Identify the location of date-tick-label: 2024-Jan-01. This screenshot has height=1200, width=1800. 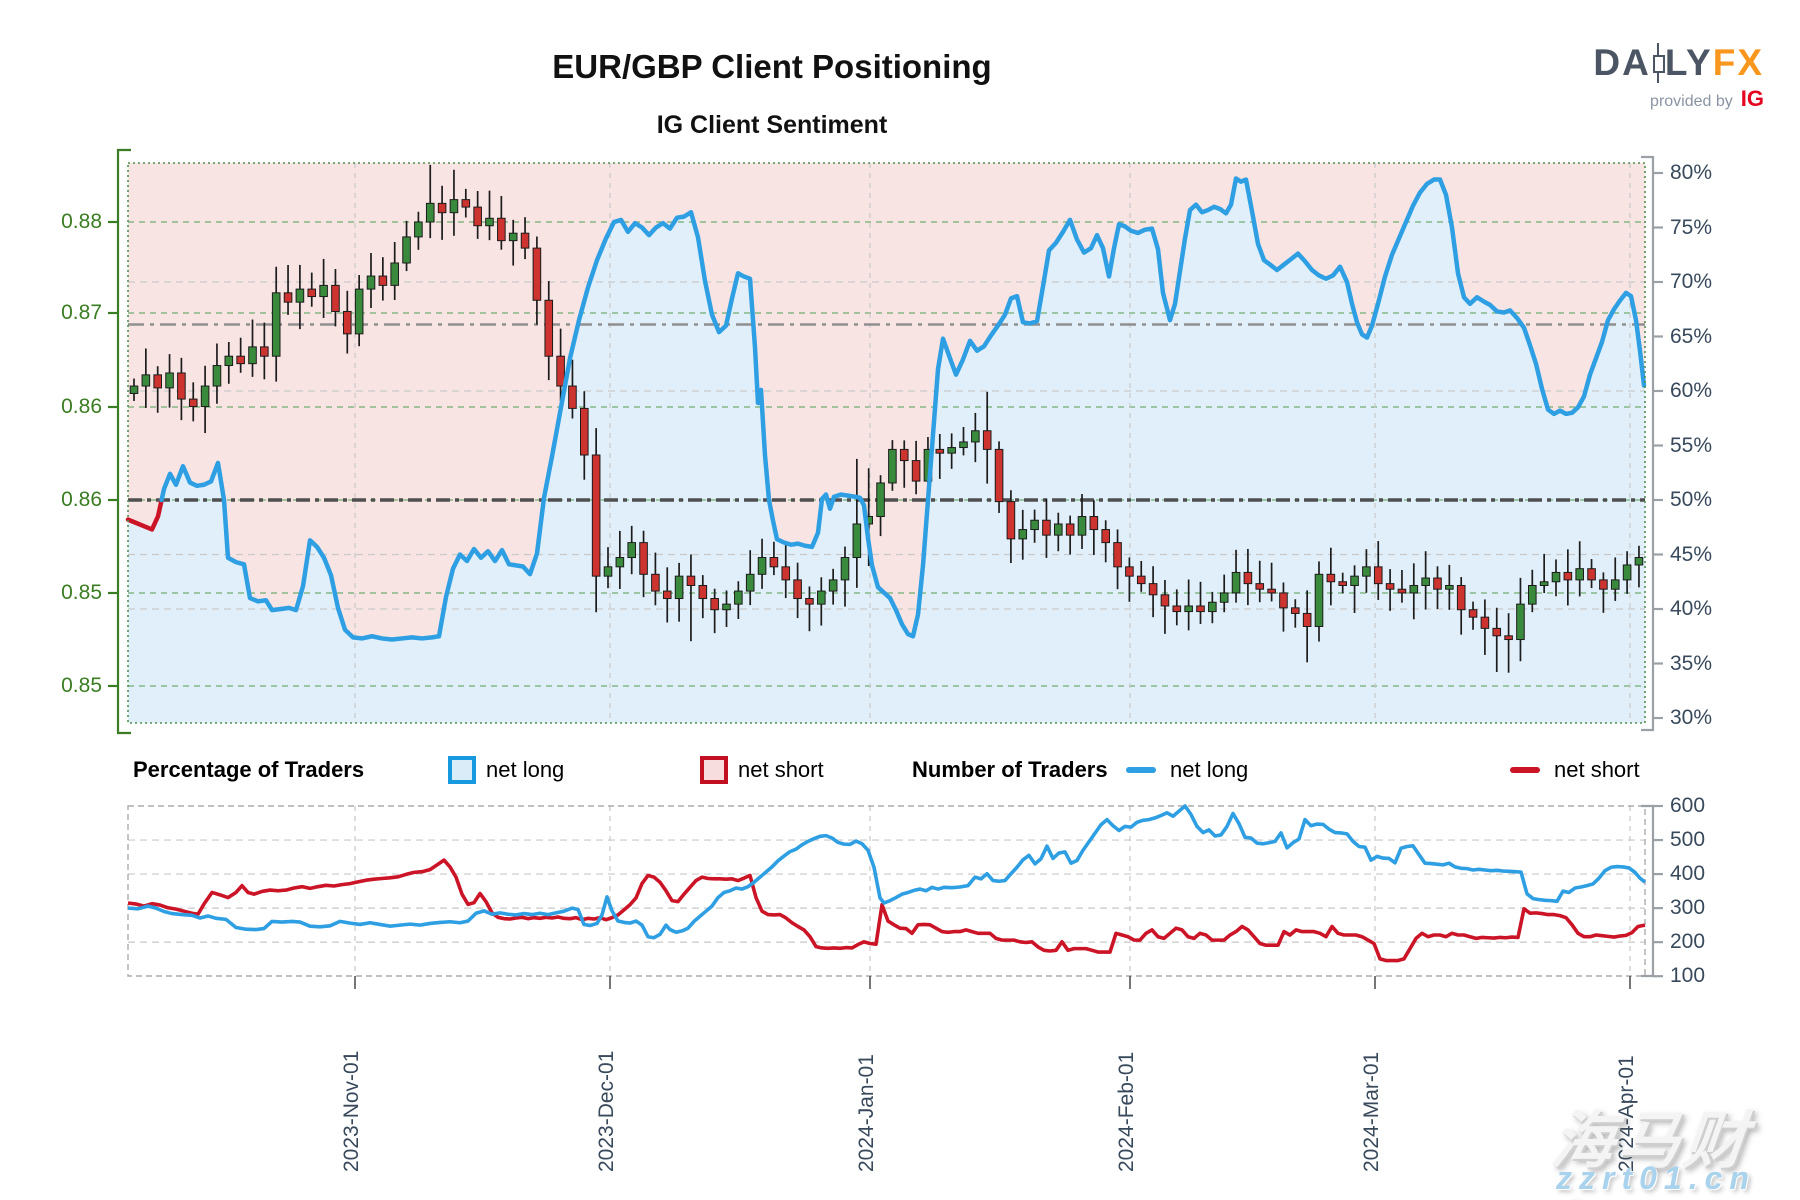
(866, 1113).